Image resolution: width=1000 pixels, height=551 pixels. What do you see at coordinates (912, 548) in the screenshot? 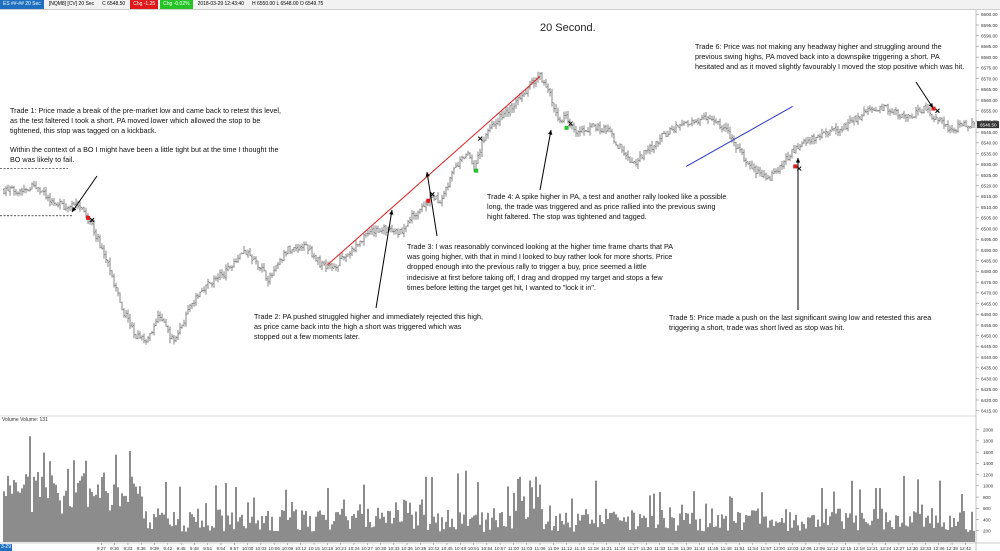
I see `time-tick-label: 12:30` at bounding box center [912, 548].